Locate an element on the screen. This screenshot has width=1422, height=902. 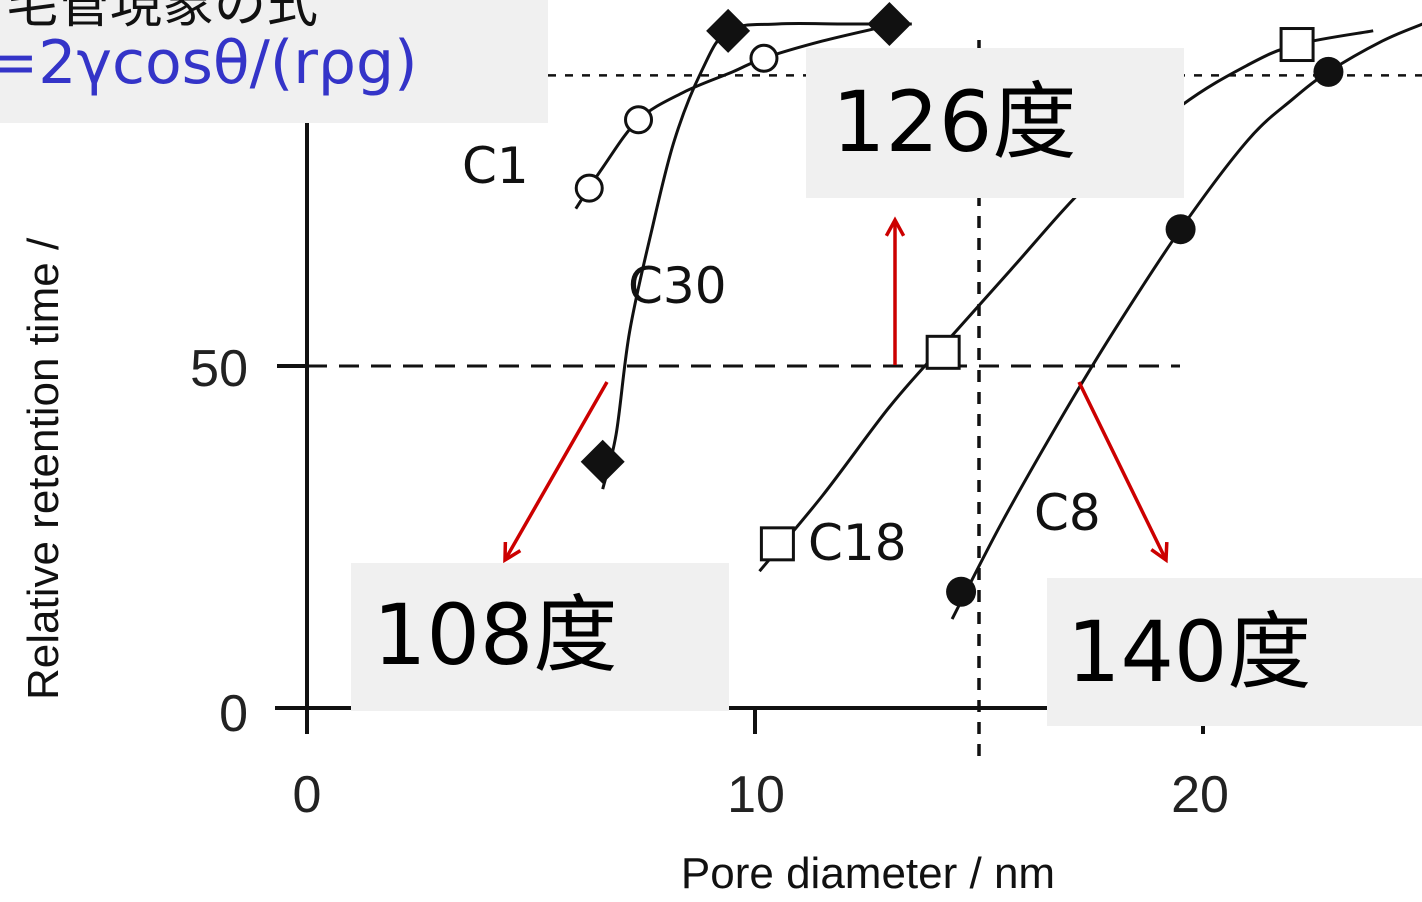
series-label-c18: C18 is located at coordinates (857, 543).